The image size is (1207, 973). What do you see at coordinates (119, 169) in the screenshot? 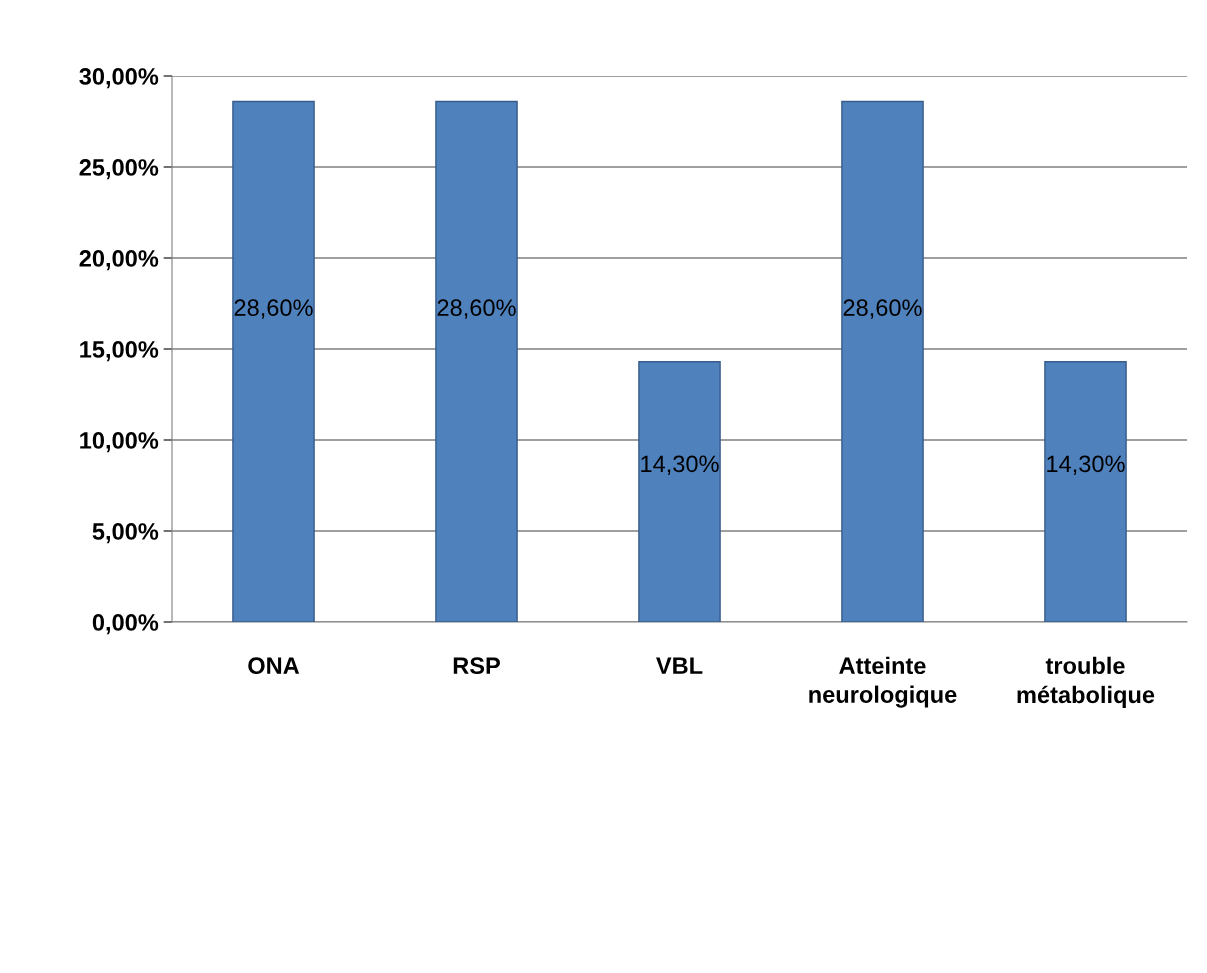
I see `y-tick-label: 25,00%` at bounding box center [119, 169].